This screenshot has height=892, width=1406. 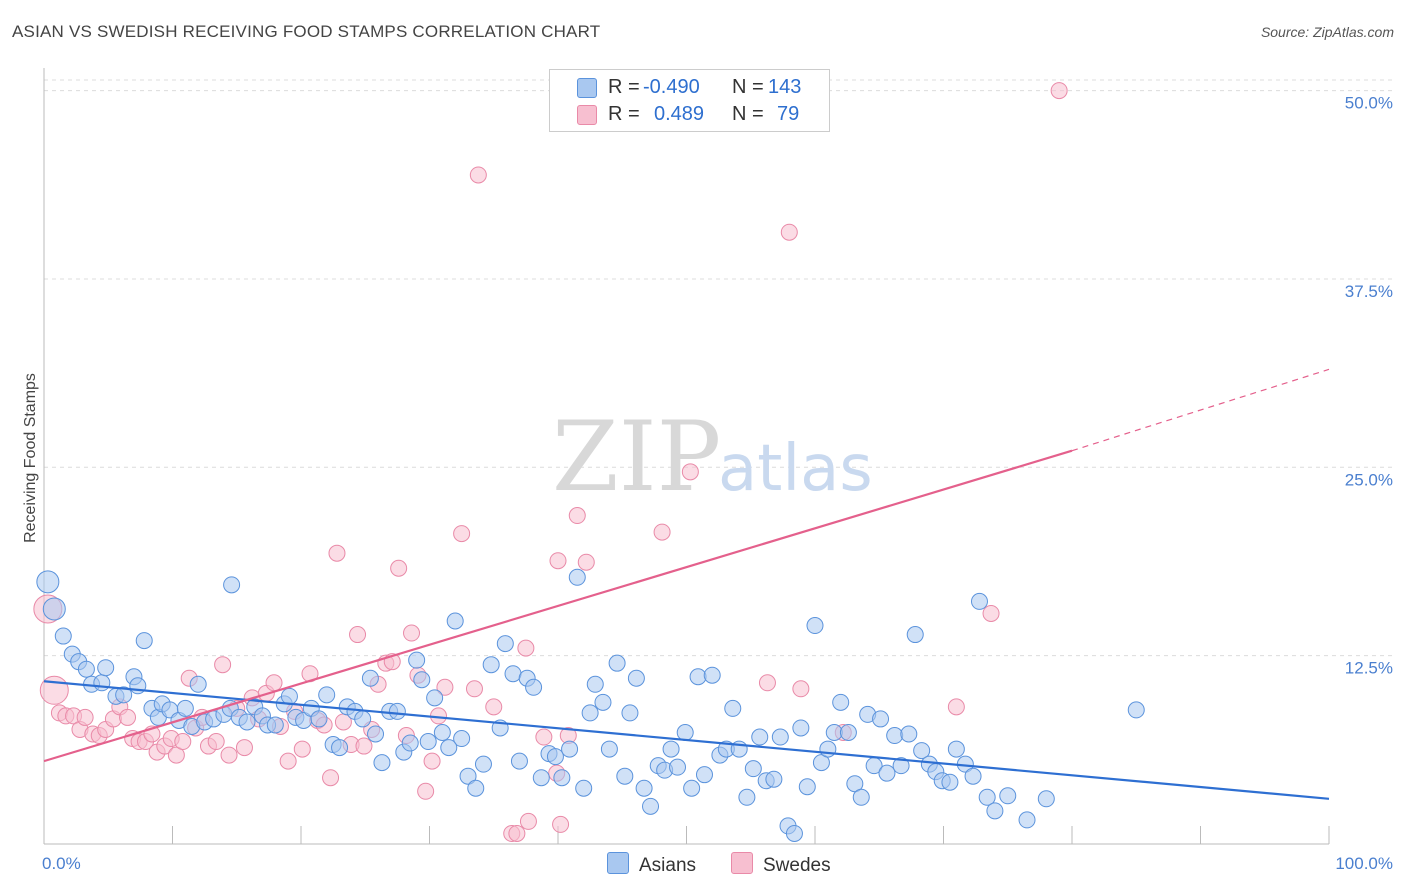 What do you see at coordinates (797, 865) in the screenshot?
I see `swedes-legend-label: Swedes` at bounding box center [797, 865].